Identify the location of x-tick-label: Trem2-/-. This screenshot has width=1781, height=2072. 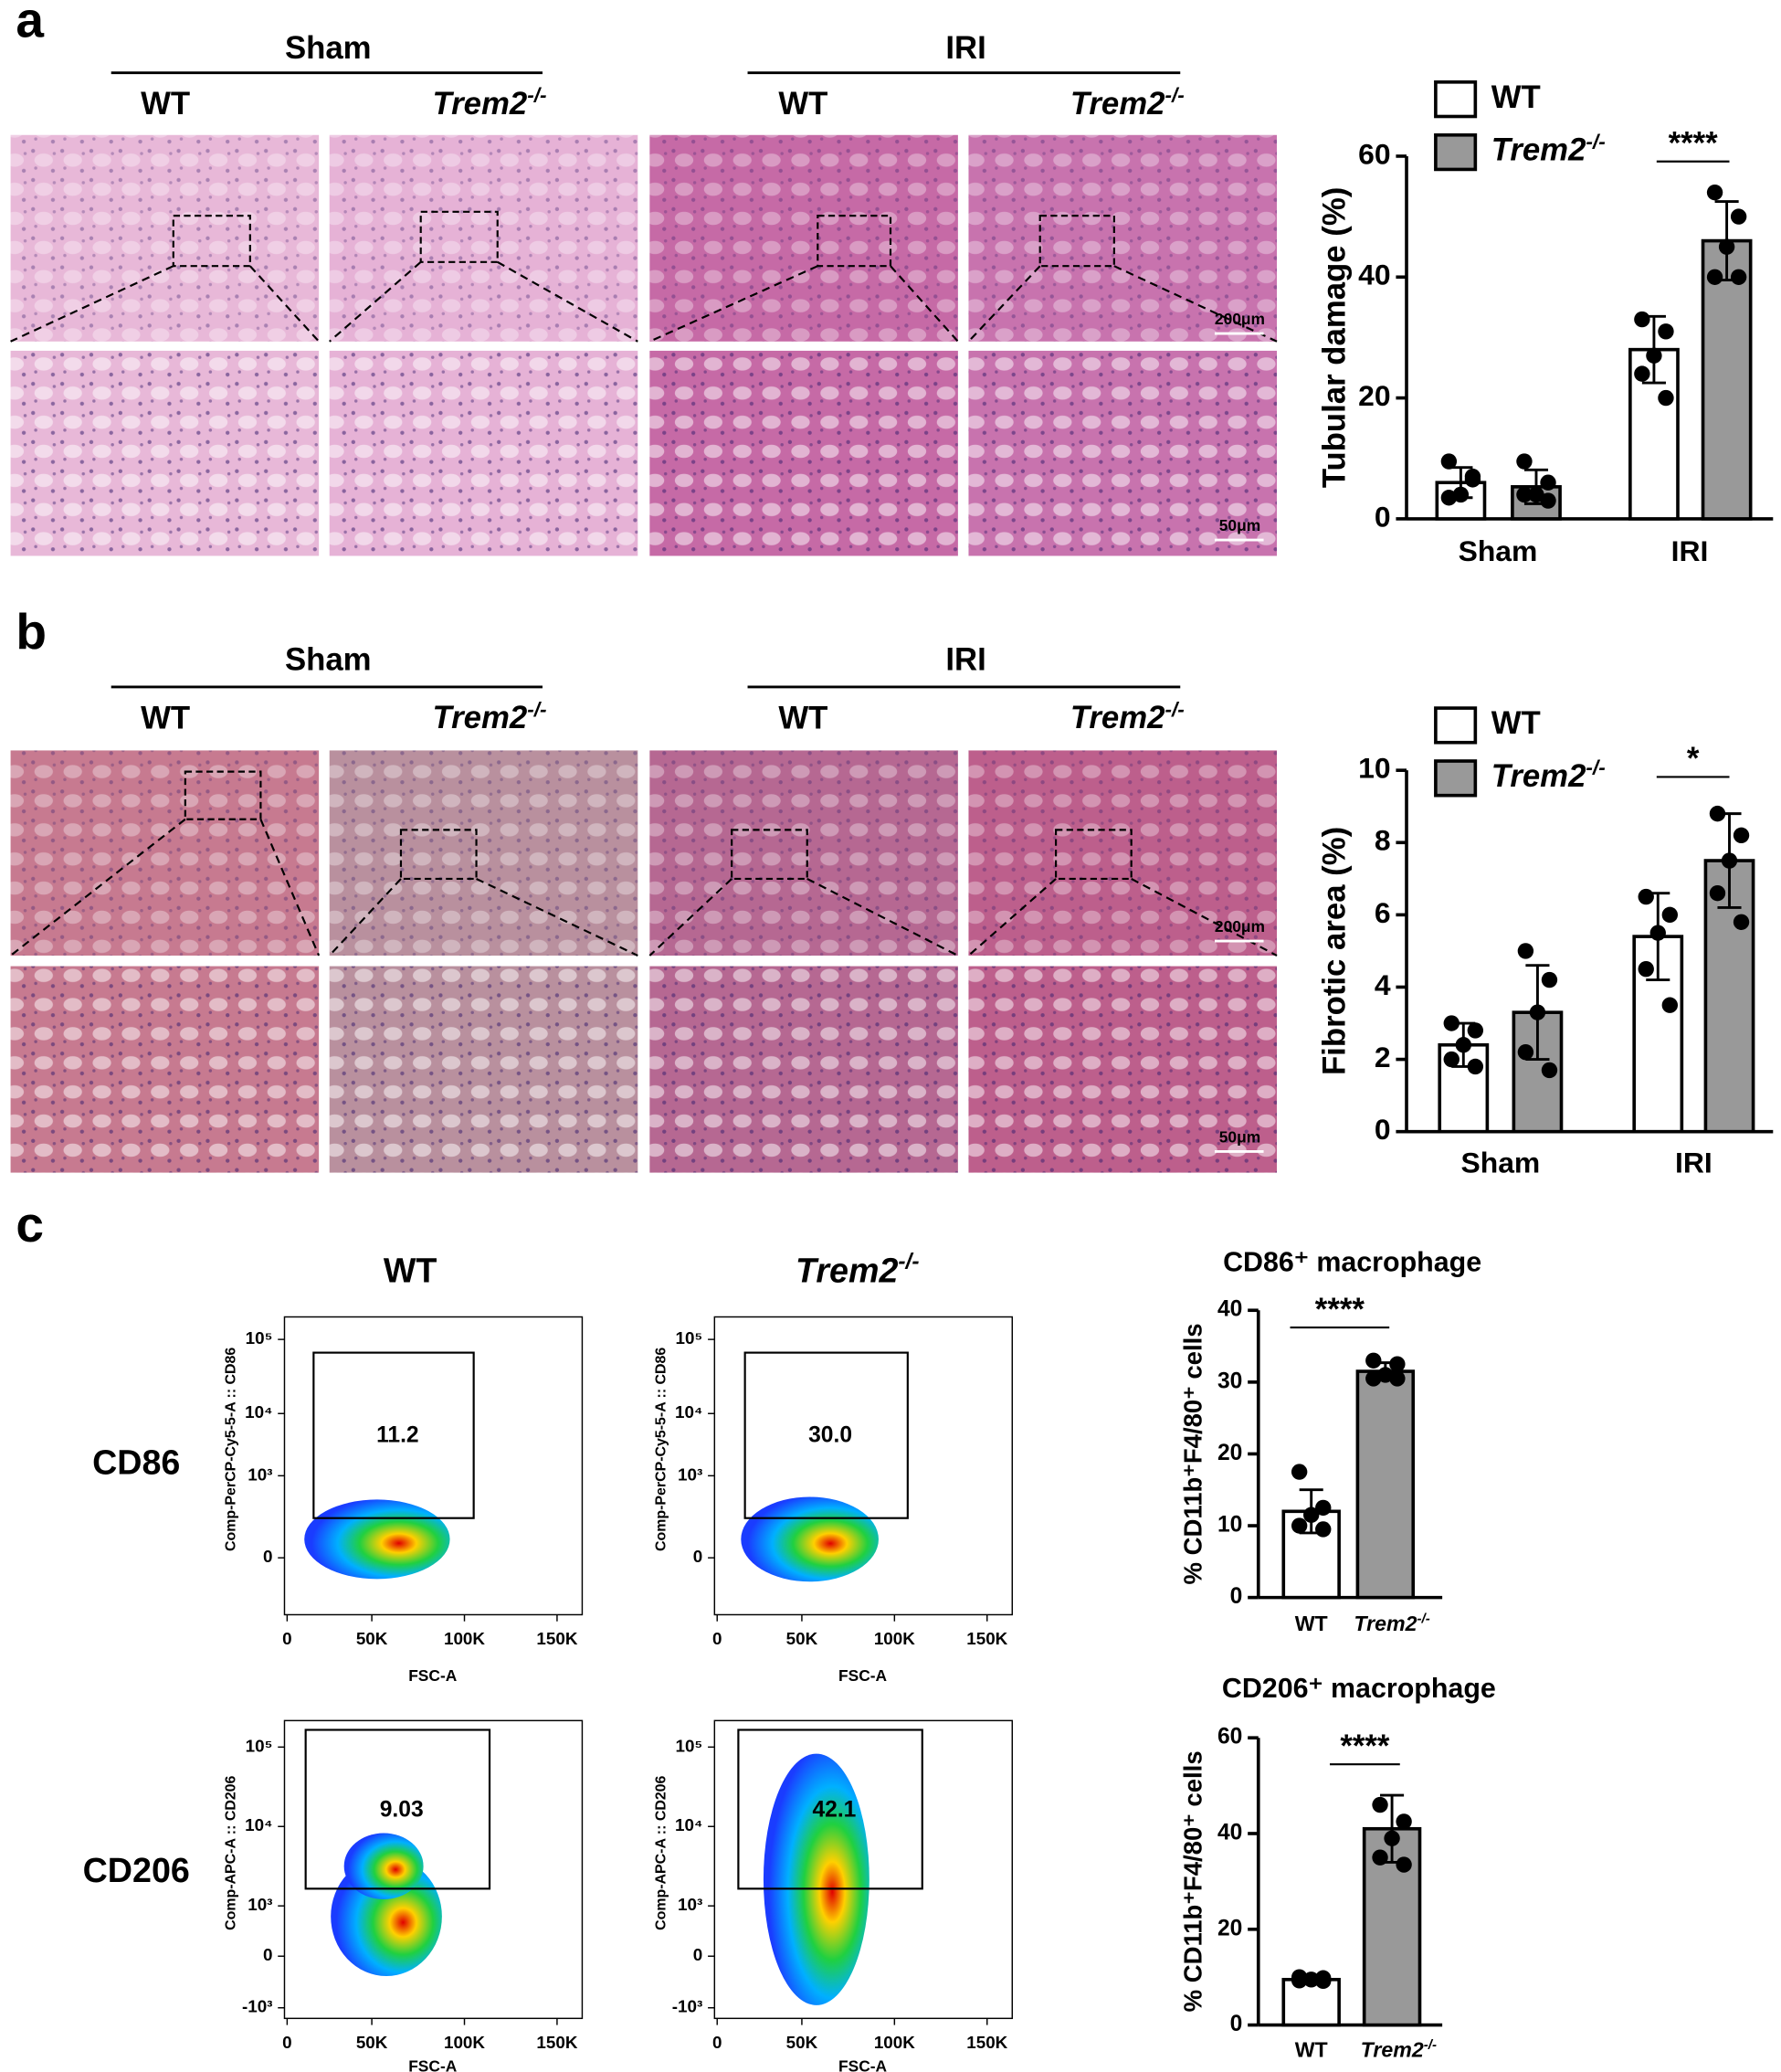
(1391, 1623).